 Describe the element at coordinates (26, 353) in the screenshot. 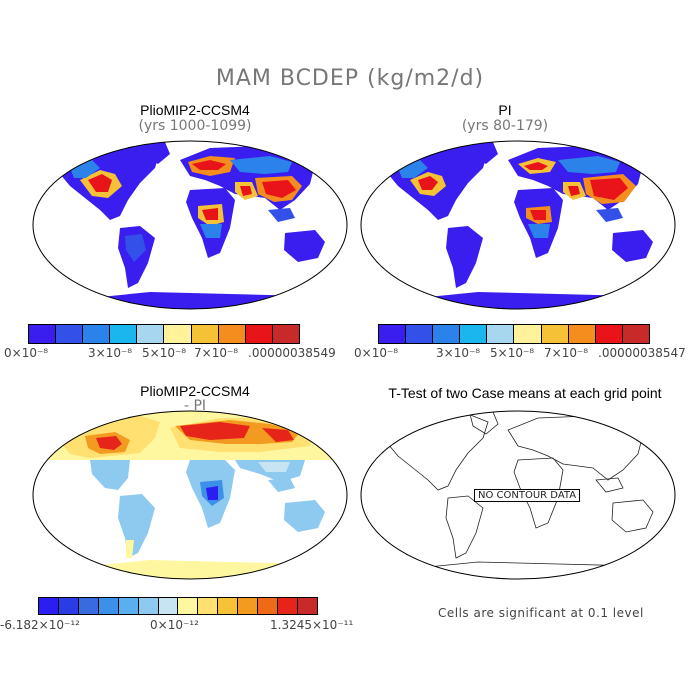

I see `cb1-label-0: 0×10⁻⁸` at that location.